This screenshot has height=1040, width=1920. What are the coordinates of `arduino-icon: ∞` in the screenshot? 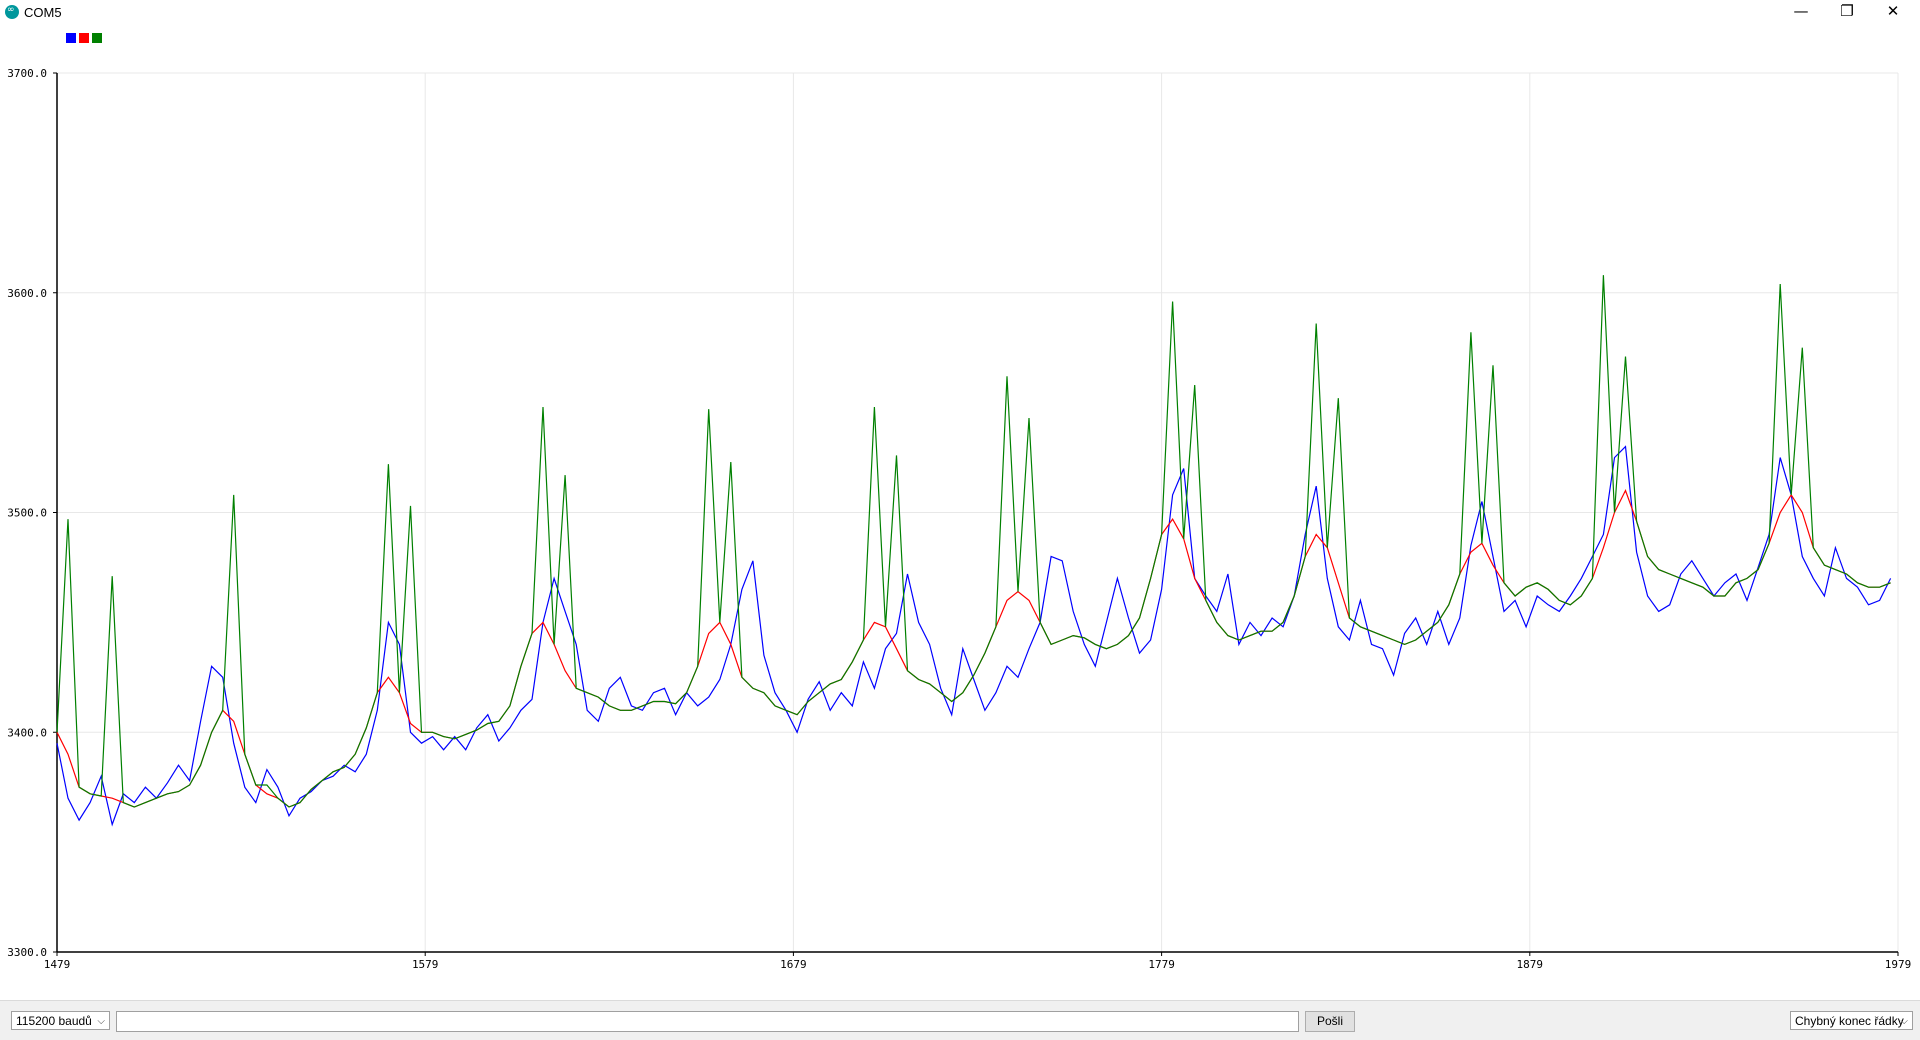 It's located at (12, 12).